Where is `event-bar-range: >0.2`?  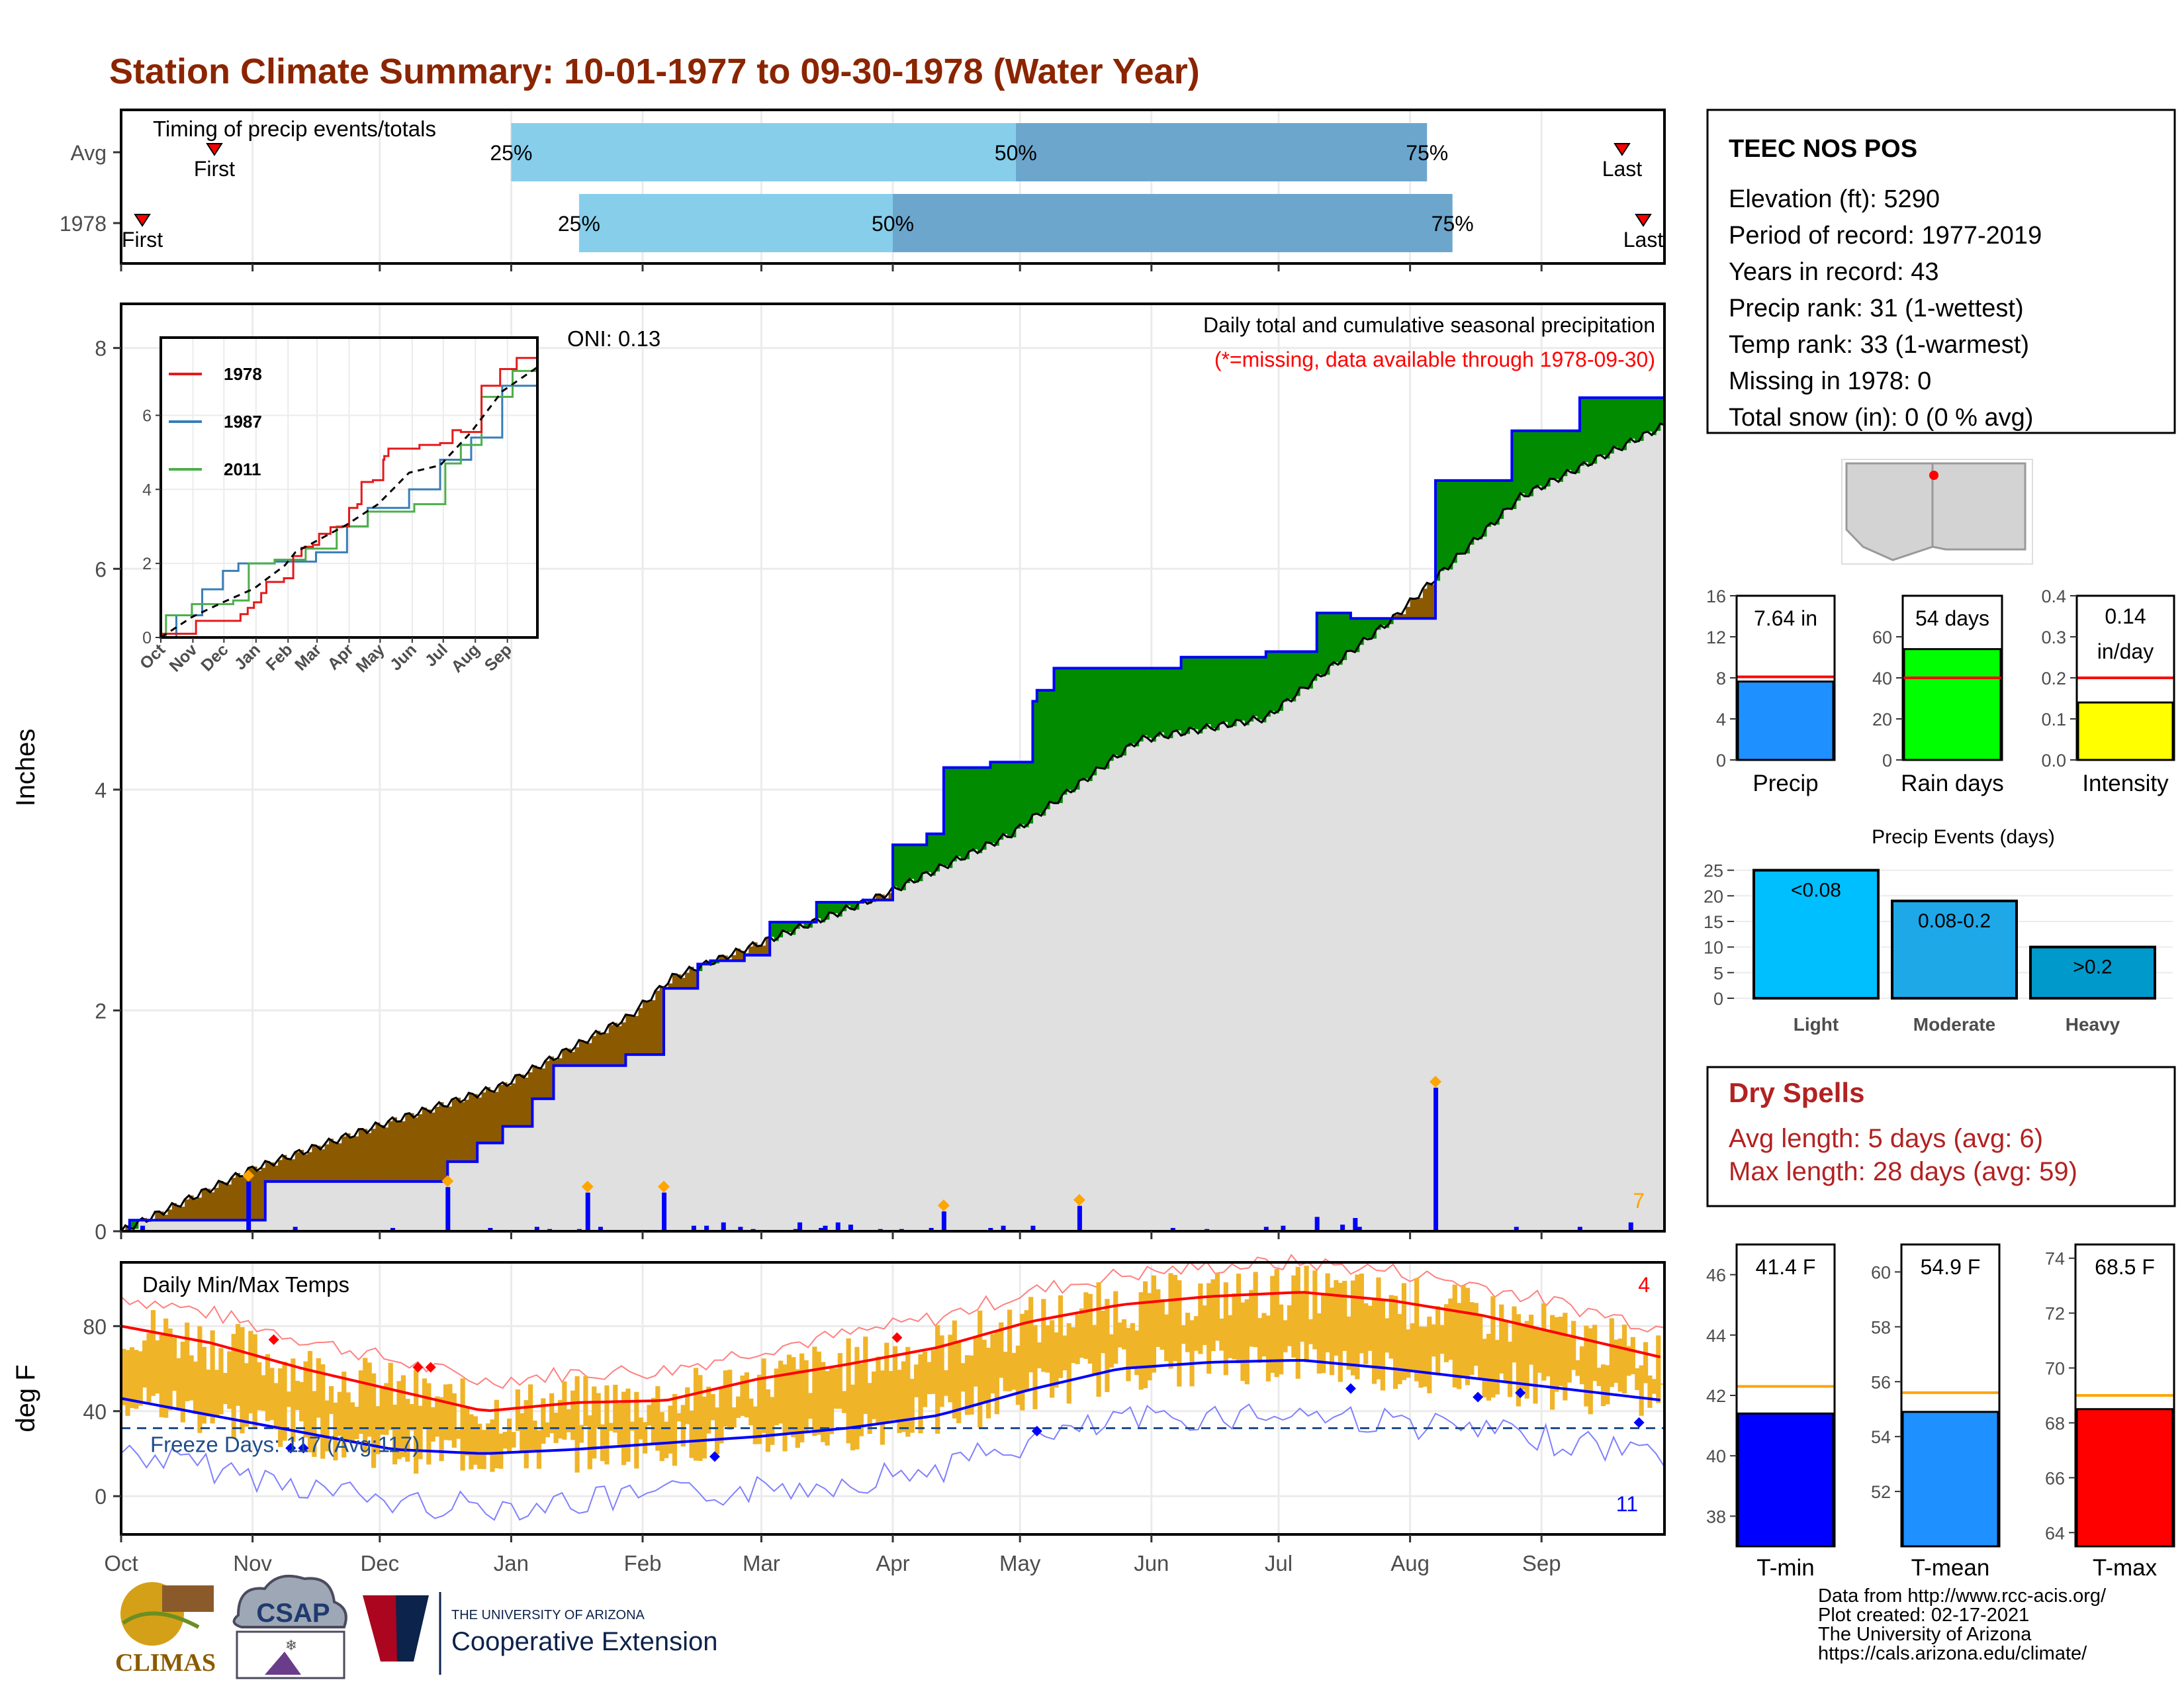 event-bar-range: >0.2 is located at coordinates (2092, 967).